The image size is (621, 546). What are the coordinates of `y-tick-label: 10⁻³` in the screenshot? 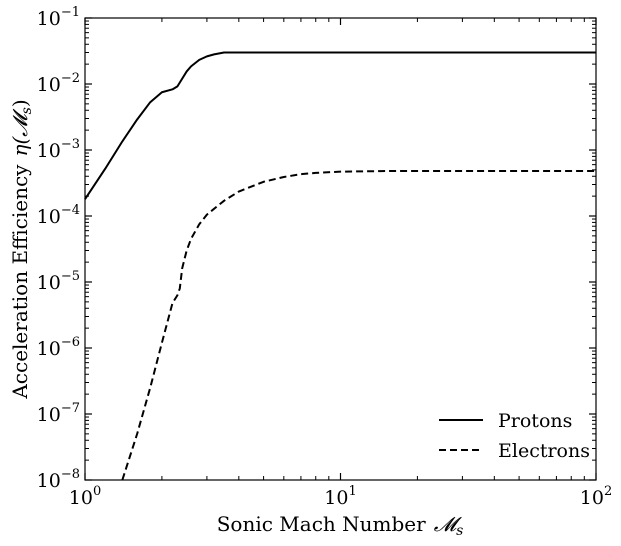 It's located at (58, 149).